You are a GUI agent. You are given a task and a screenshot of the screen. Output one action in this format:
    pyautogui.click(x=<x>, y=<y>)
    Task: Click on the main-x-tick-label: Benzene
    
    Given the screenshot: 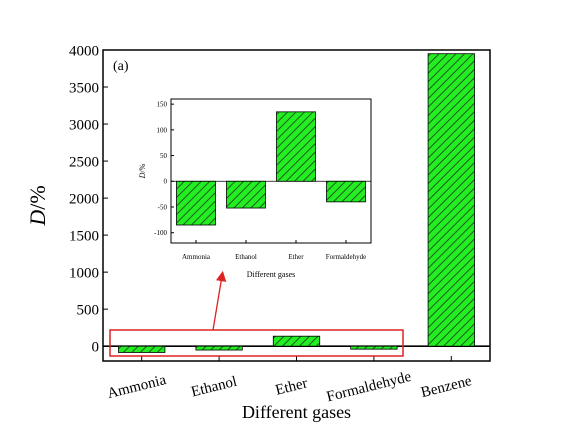 What is the action you would take?
    pyautogui.click(x=446, y=387)
    